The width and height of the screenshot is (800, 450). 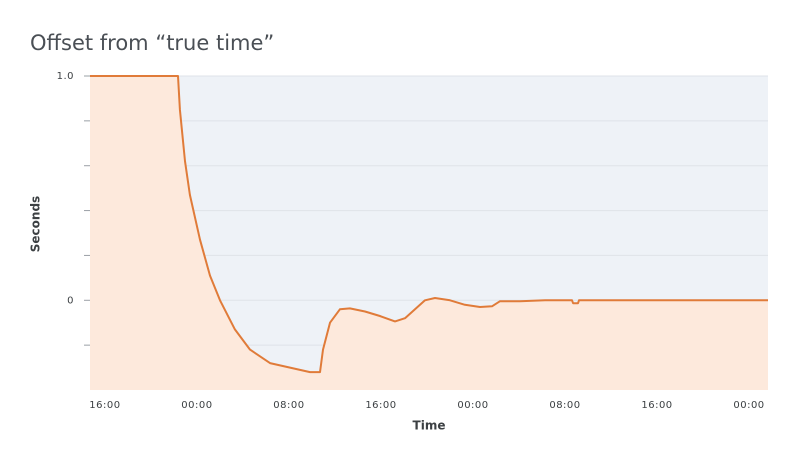 What do you see at coordinates (152, 43) in the screenshot?
I see `chart-title: Offset from “true time”` at bounding box center [152, 43].